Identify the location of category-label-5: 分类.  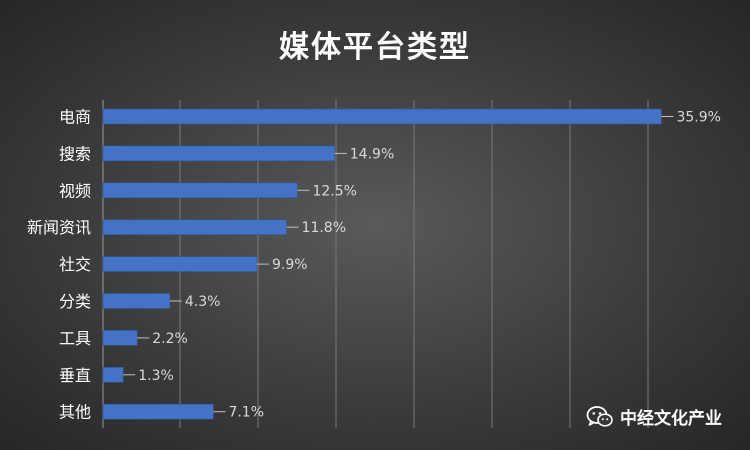
(75, 301).